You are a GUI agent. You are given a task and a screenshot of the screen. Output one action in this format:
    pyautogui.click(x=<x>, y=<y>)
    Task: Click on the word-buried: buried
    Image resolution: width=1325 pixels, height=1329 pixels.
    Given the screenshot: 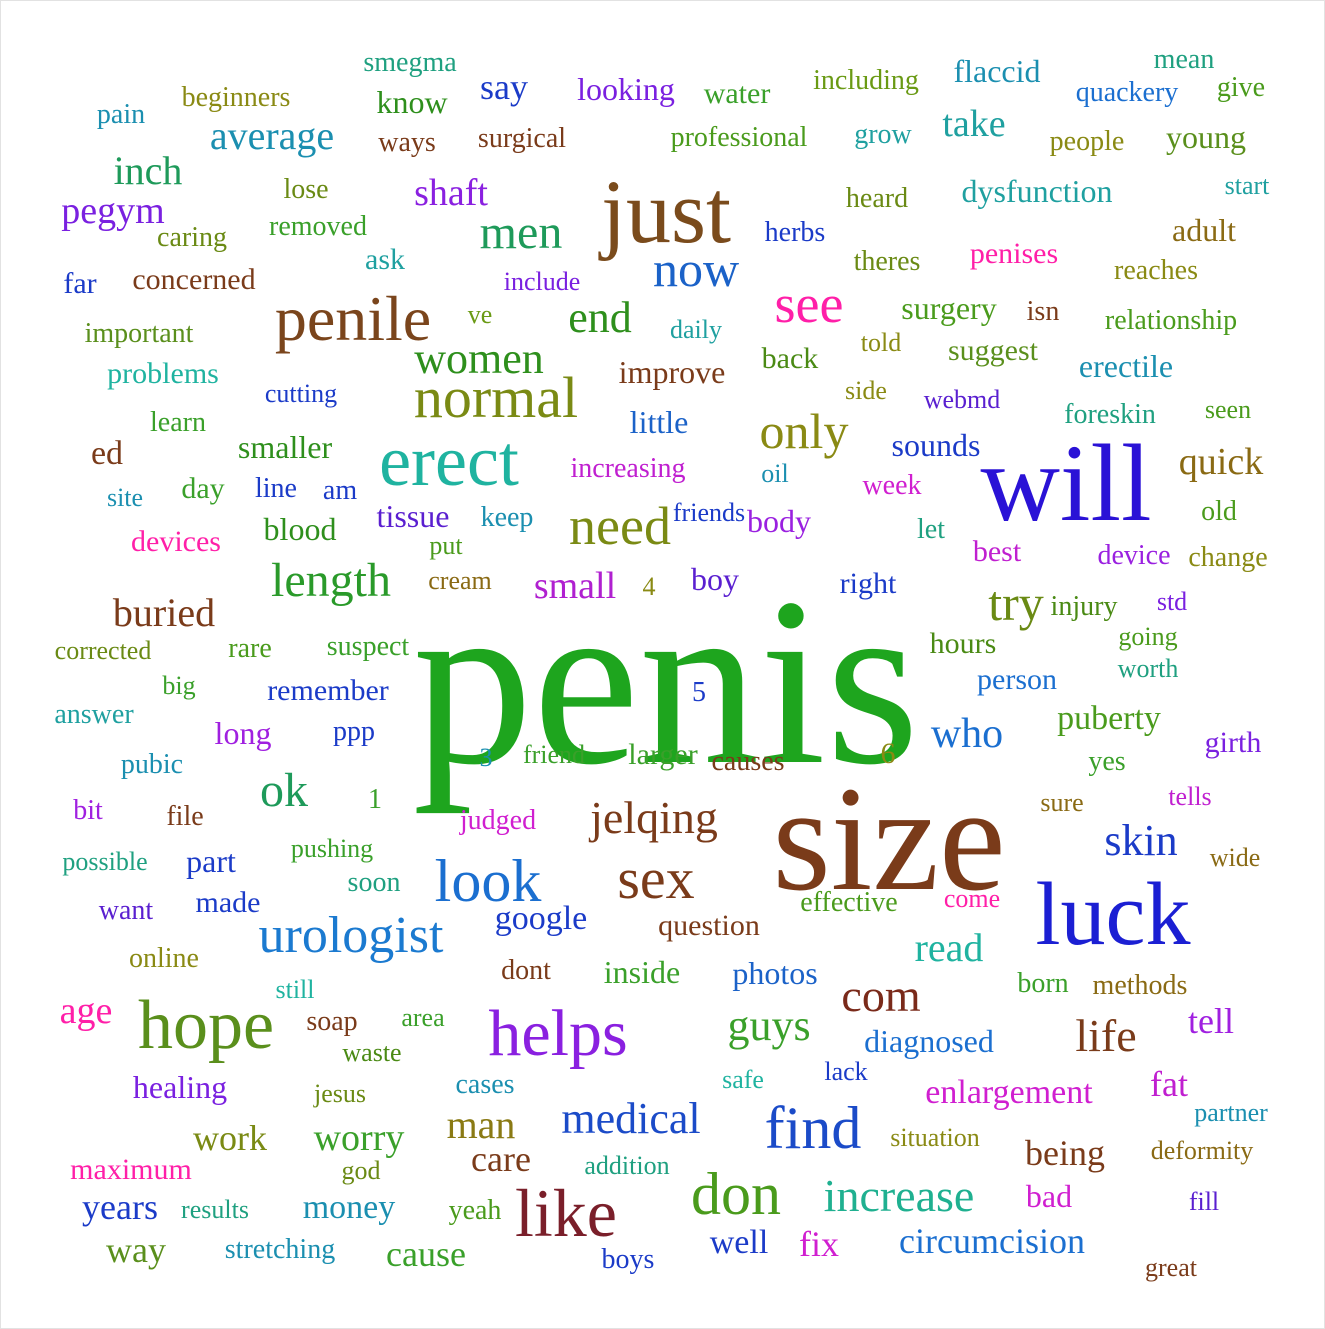 What is the action you would take?
    pyautogui.click(x=164, y=612)
    